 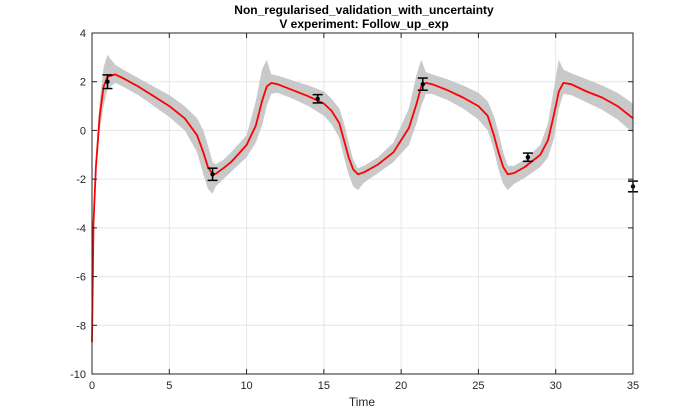 What do you see at coordinates (364, 386) in the screenshot?
I see `x-tick-labels: 0 5 10 15 20 25 30 35` at bounding box center [364, 386].